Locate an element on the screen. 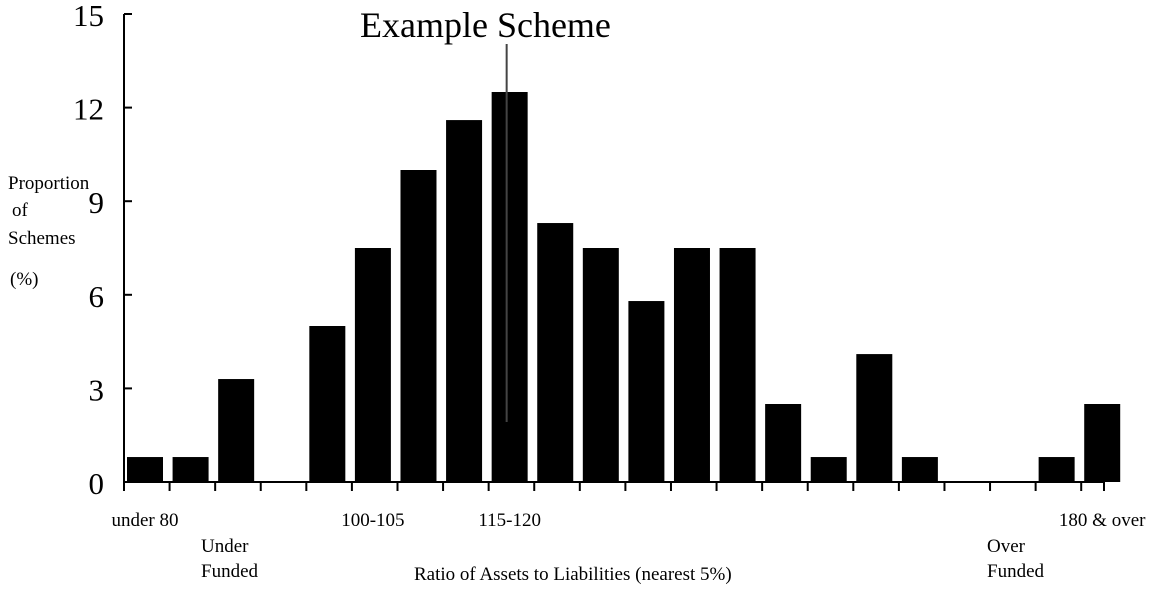 The height and width of the screenshot is (589, 1161). x-tick-label: under 80 is located at coordinates (144, 520).